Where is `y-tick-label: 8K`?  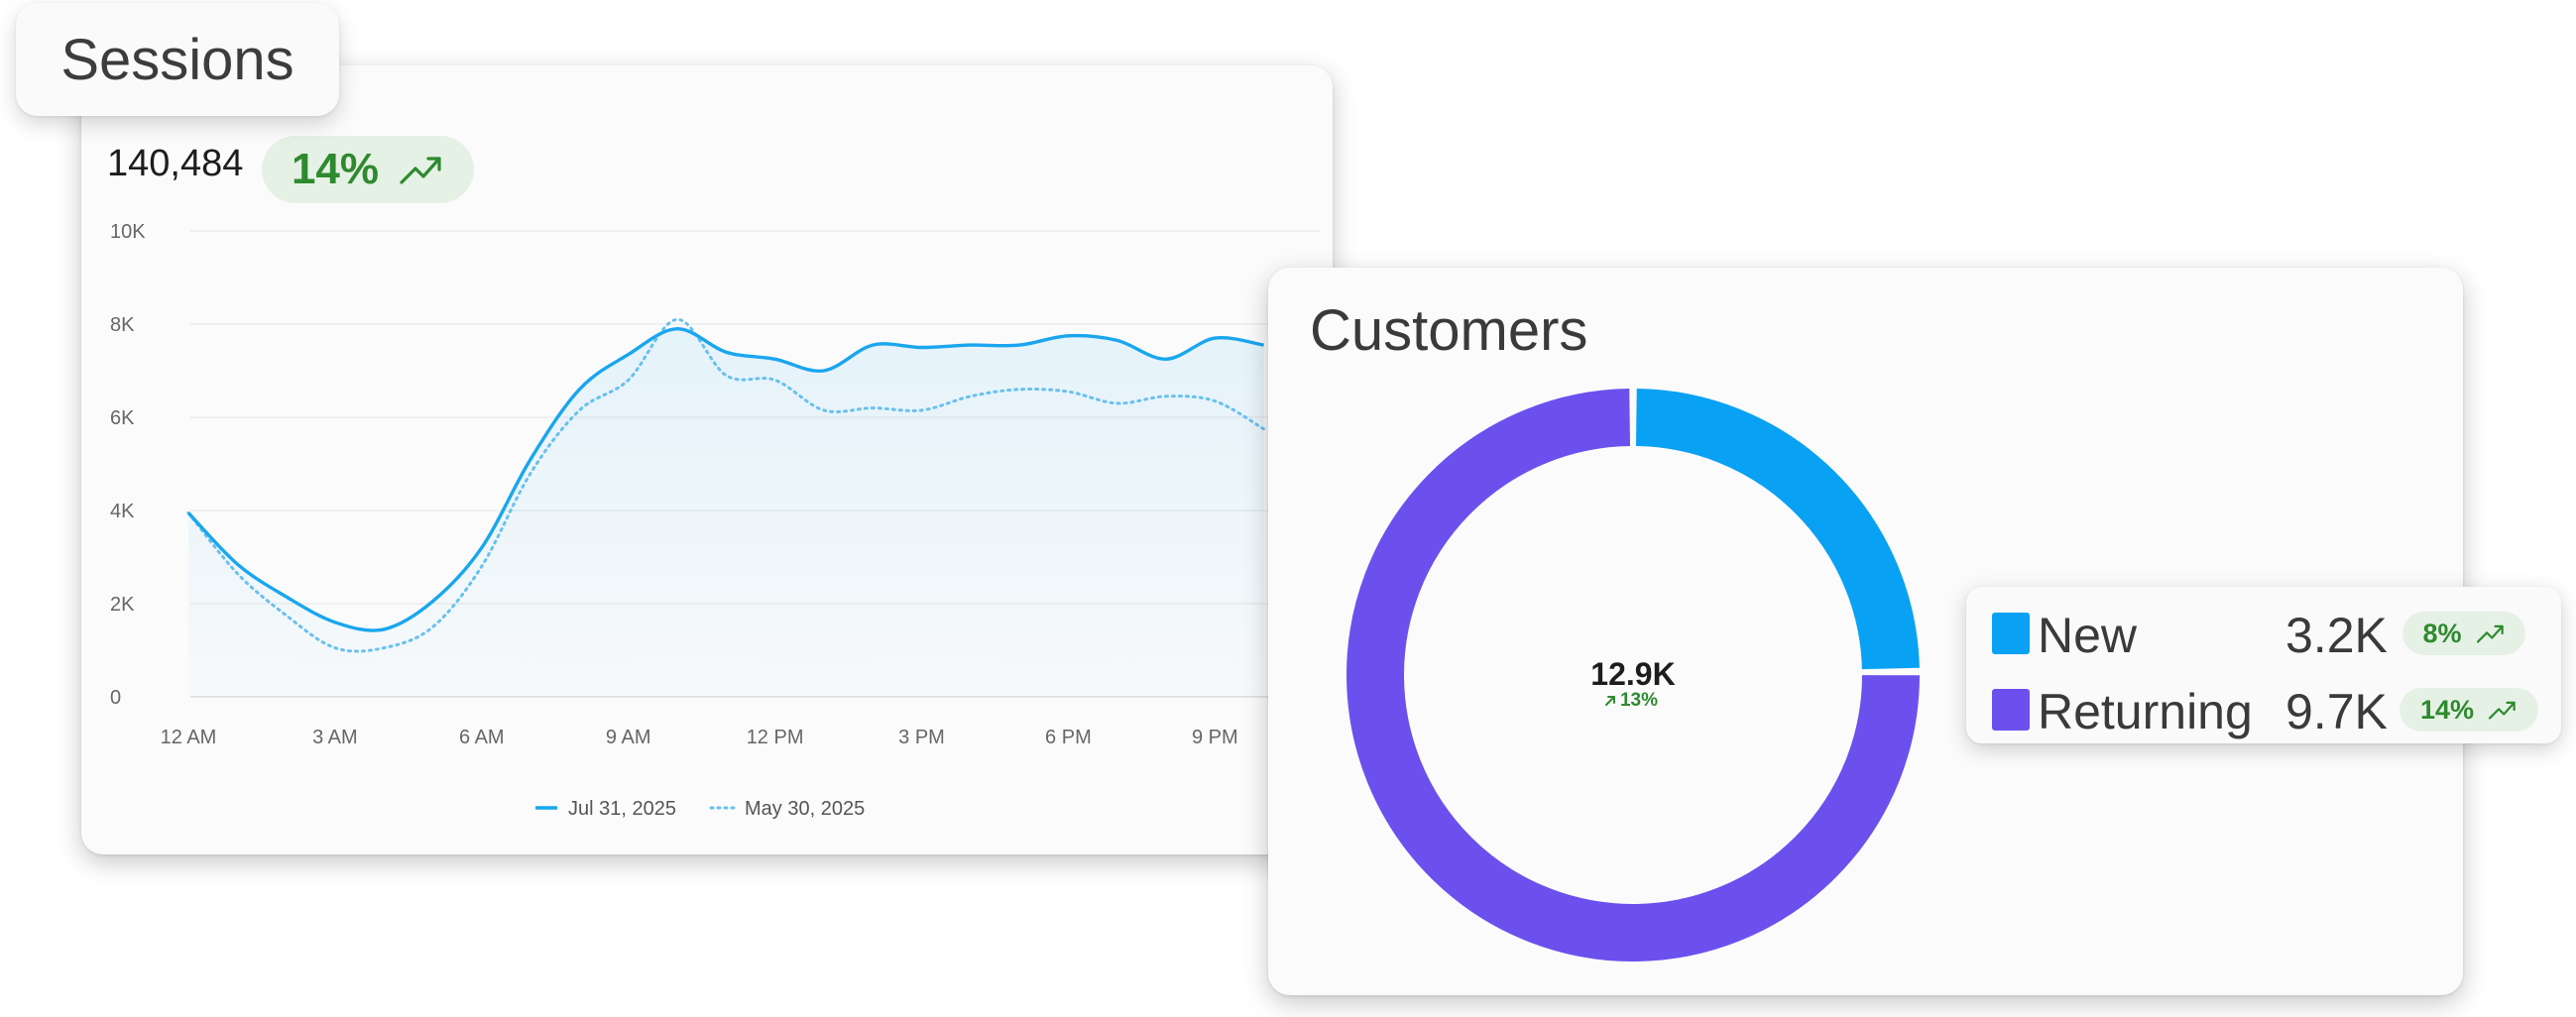 y-tick-label: 8K is located at coordinates (122, 325).